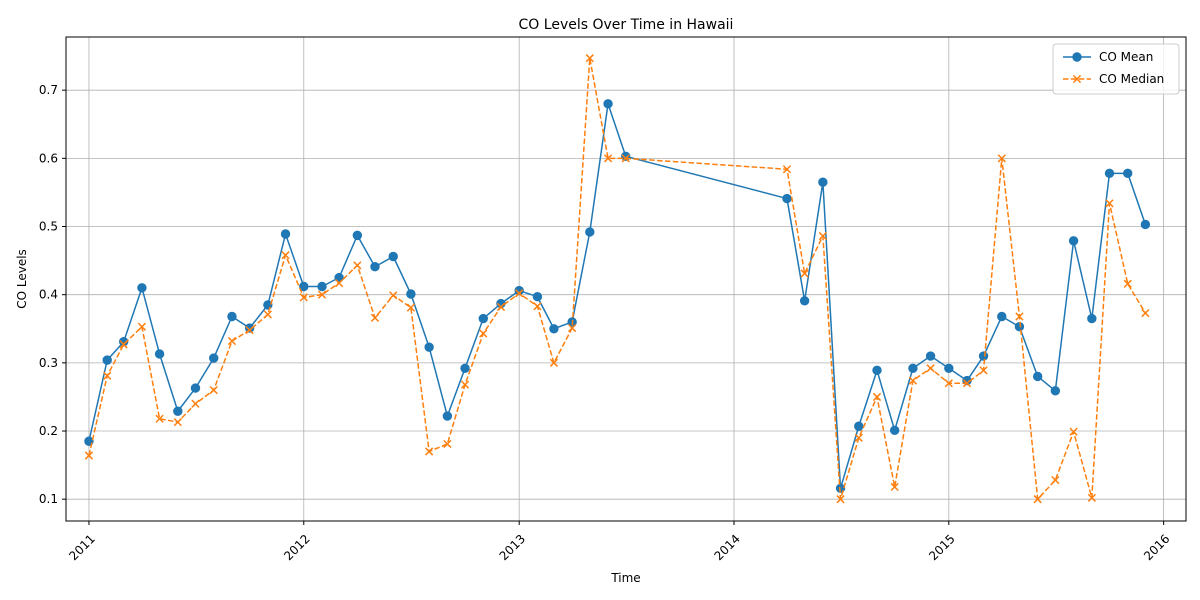 The width and height of the screenshot is (1200, 600). I want to click on x-axis-label: Time, so click(625, 578).